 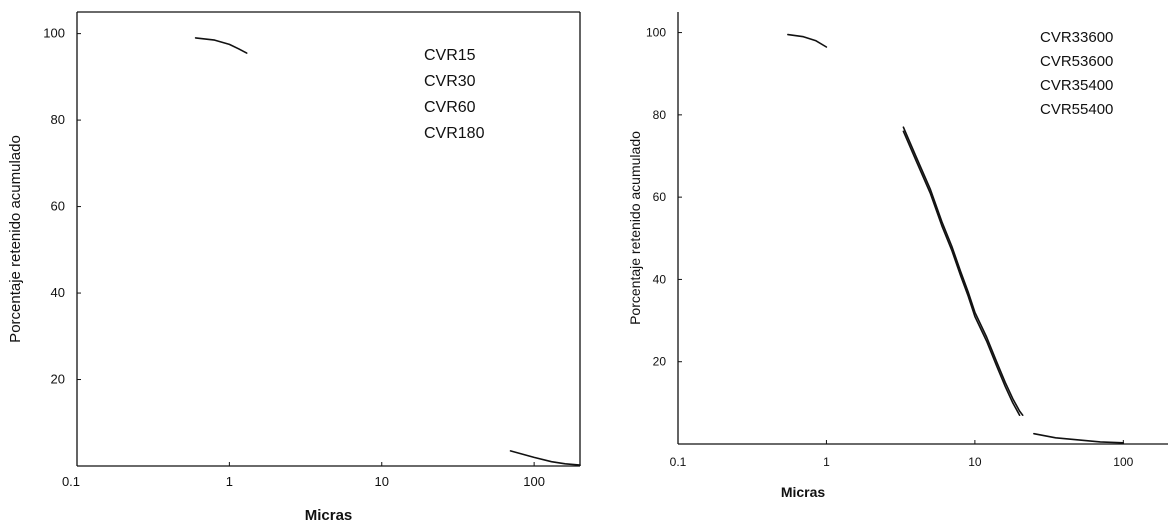 I want to click on legend-entry: CVR53600, so click(x=1076, y=61).